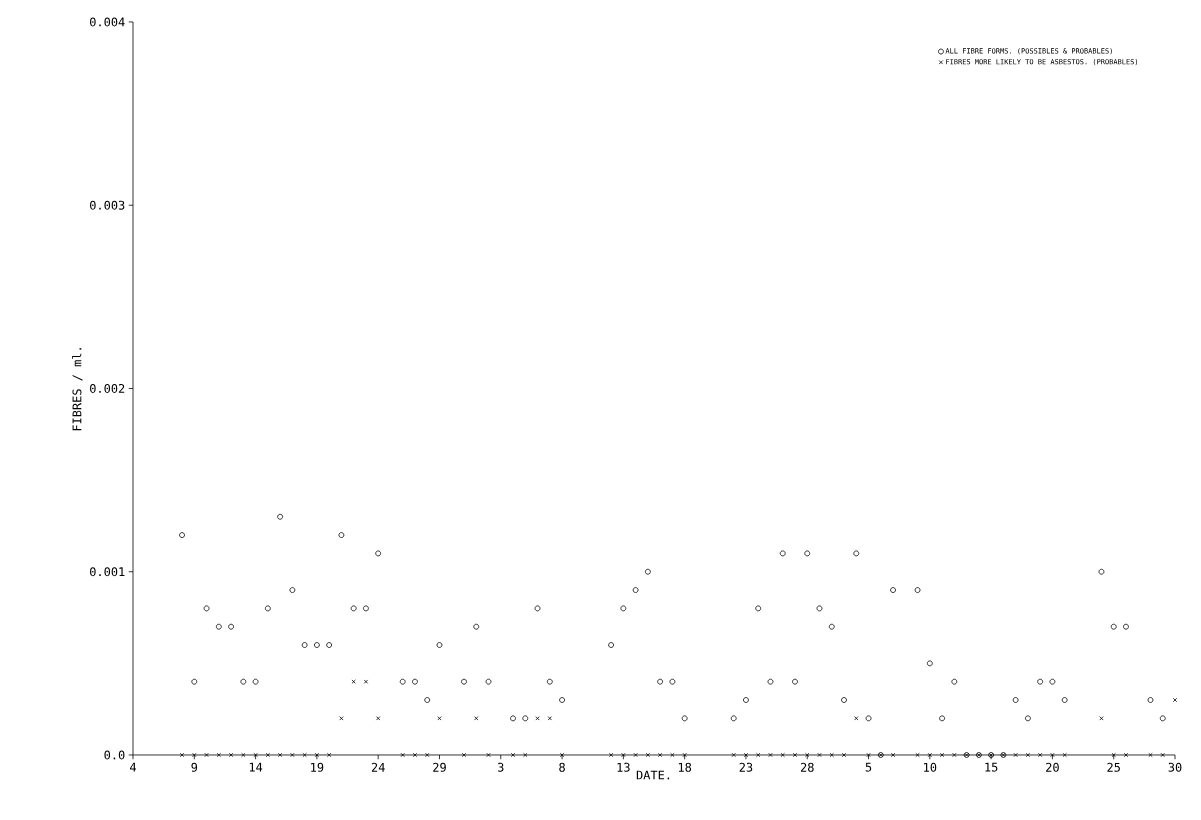  Describe the element at coordinates (685, 767) in the screenshot. I see `x-tick-label: 18` at that location.